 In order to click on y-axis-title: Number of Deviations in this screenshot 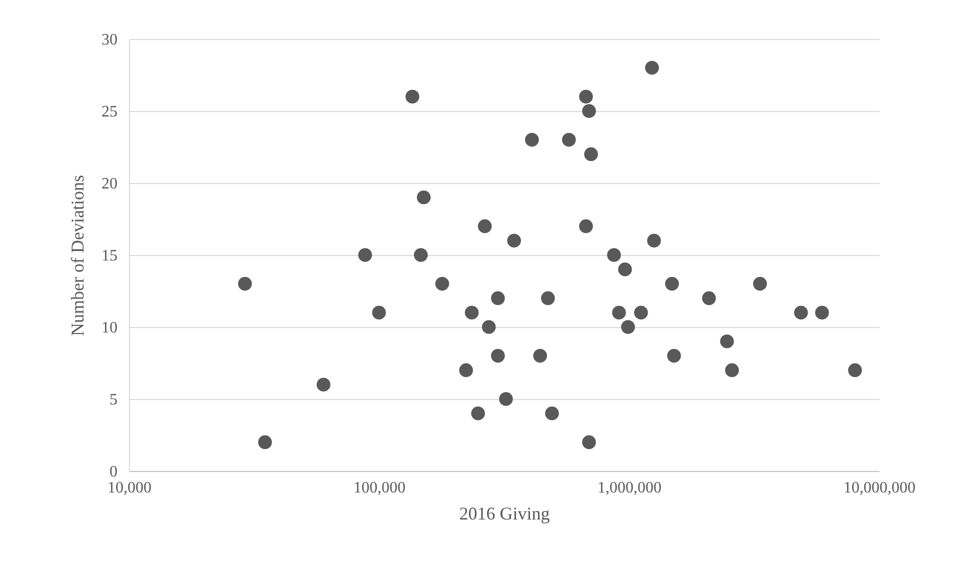, I will do `click(78, 255)`.